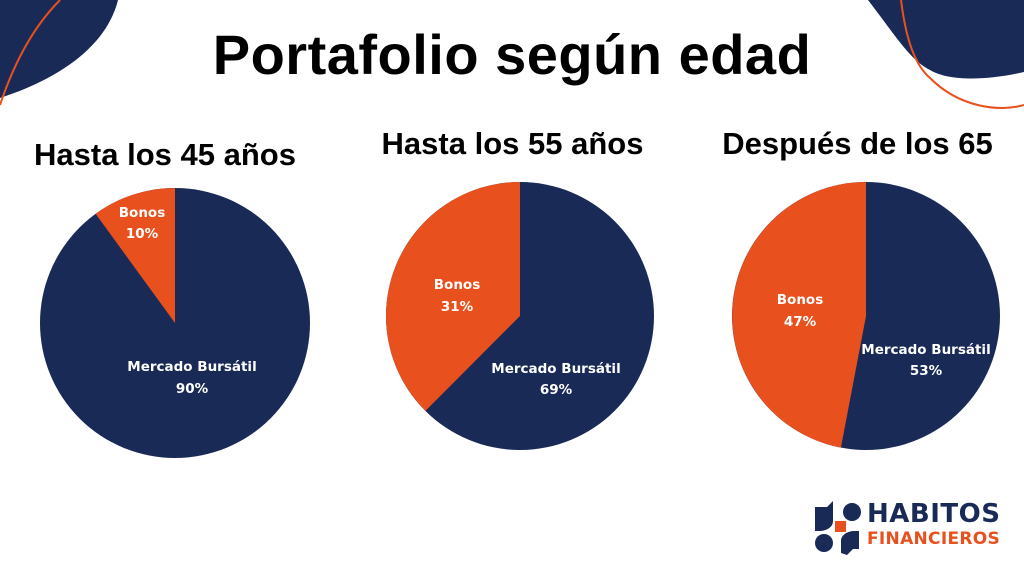 Image resolution: width=1024 pixels, height=576 pixels. Describe the element at coordinates (800, 322) in the screenshot. I see `slice-value: 47%` at that location.